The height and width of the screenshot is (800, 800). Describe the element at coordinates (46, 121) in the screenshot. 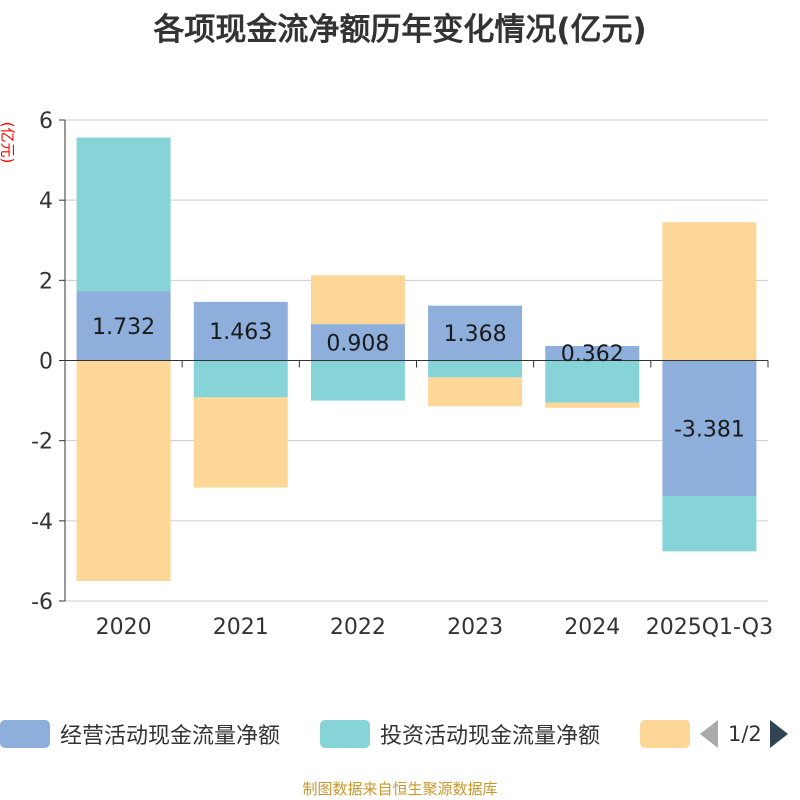

I see `y-tick-label: 6` at that location.